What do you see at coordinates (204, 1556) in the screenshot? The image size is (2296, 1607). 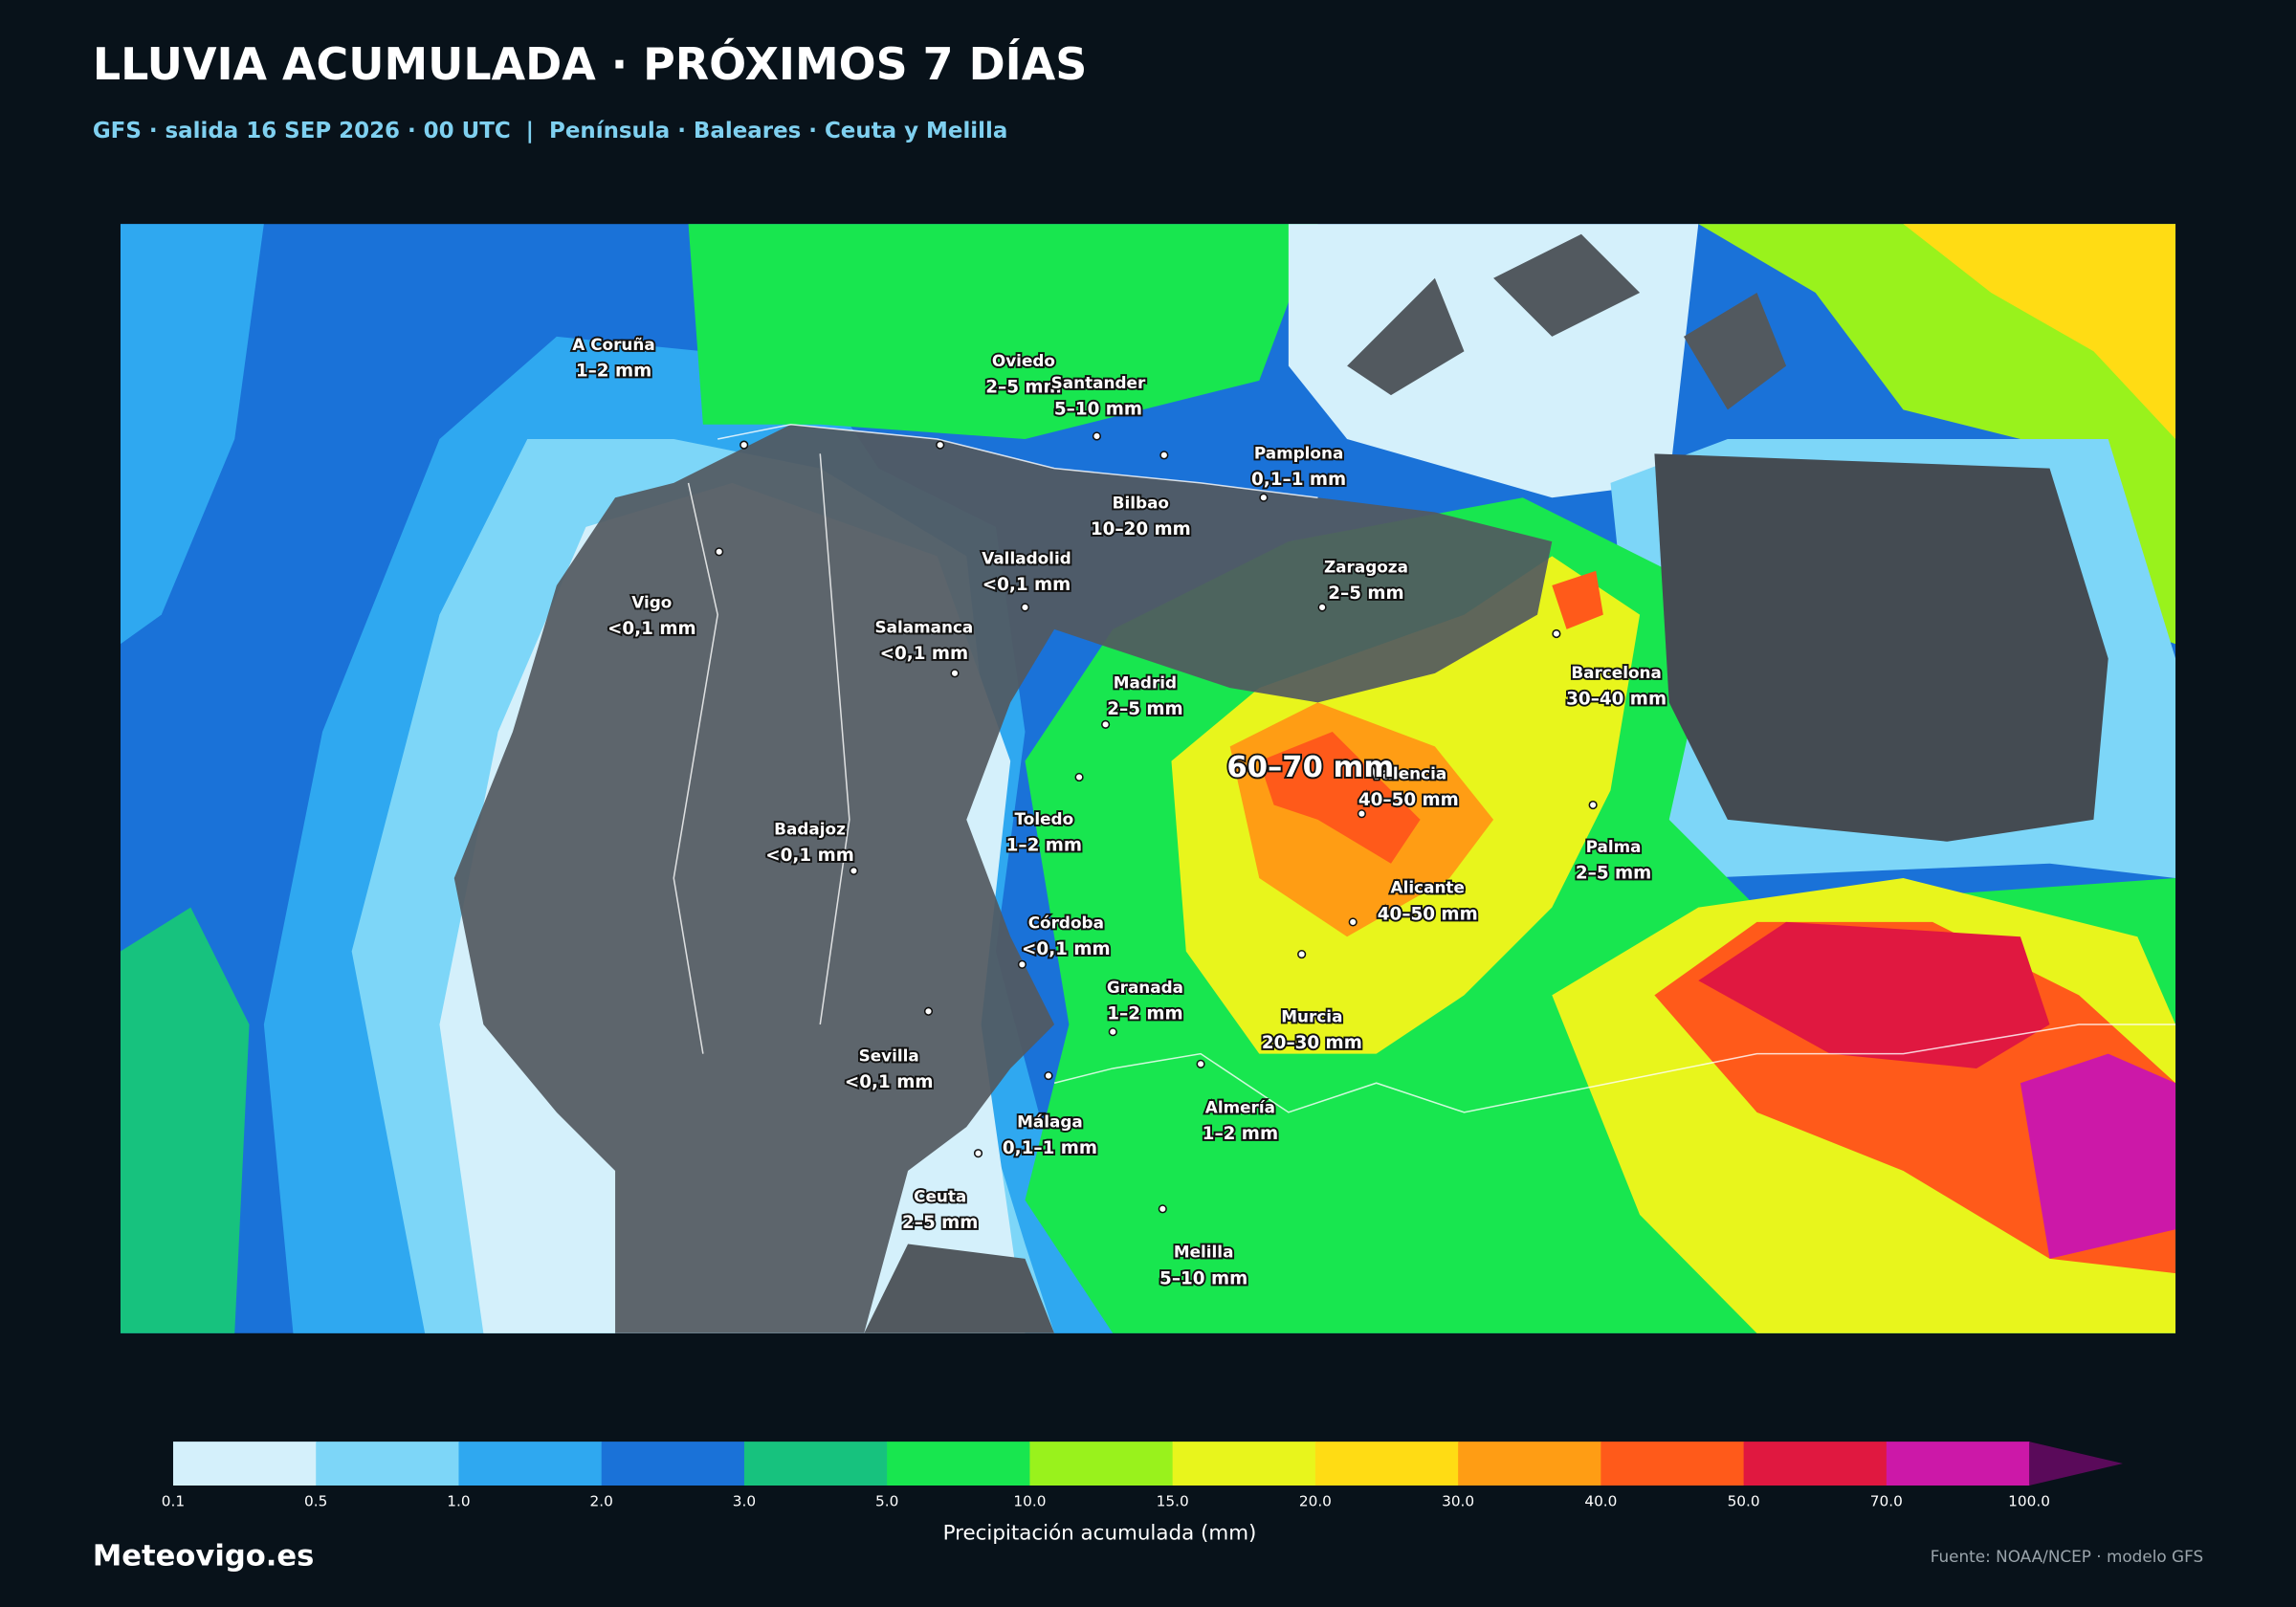 I see `brand: Meteovigo.es` at bounding box center [204, 1556].